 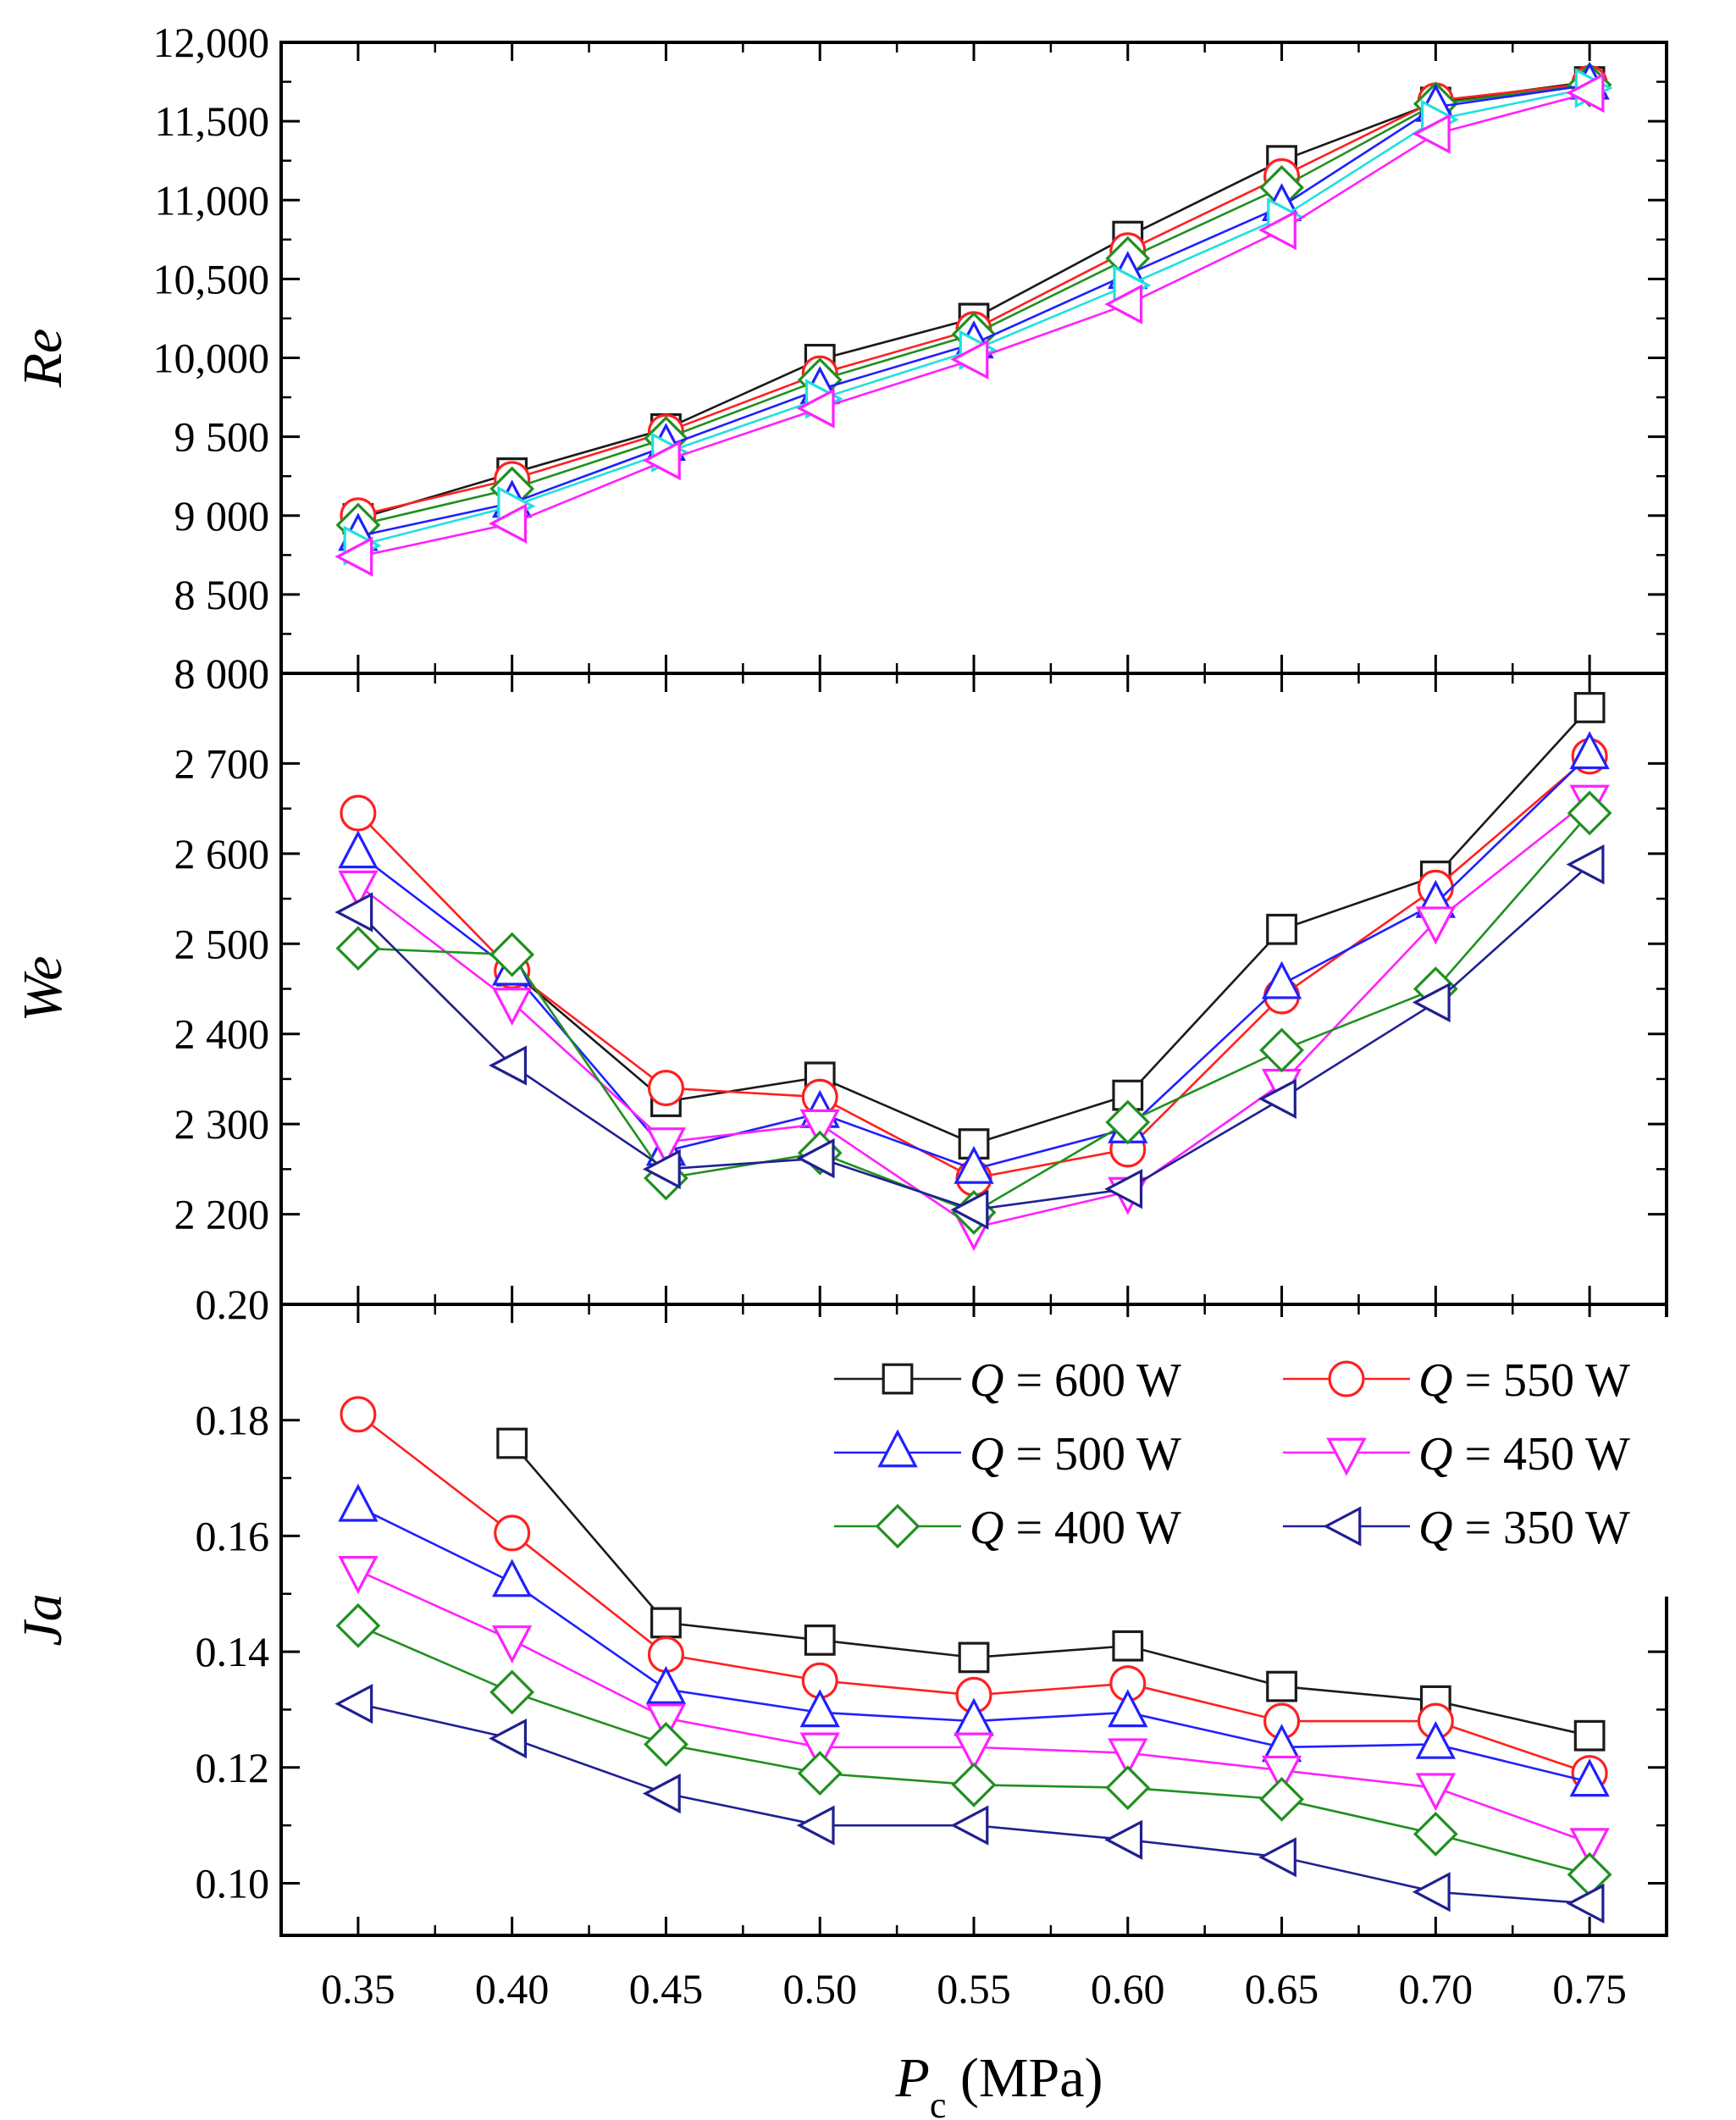 What do you see at coordinates (233, 1420) in the screenshot?
I see `y-tick-label: 0.18` at bounding box center [233, 1420].